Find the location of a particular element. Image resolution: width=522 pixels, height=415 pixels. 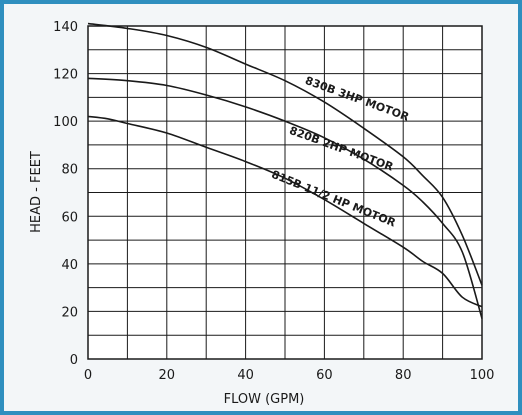

y-tick-label: 100 is located at coordinates (65, 122).